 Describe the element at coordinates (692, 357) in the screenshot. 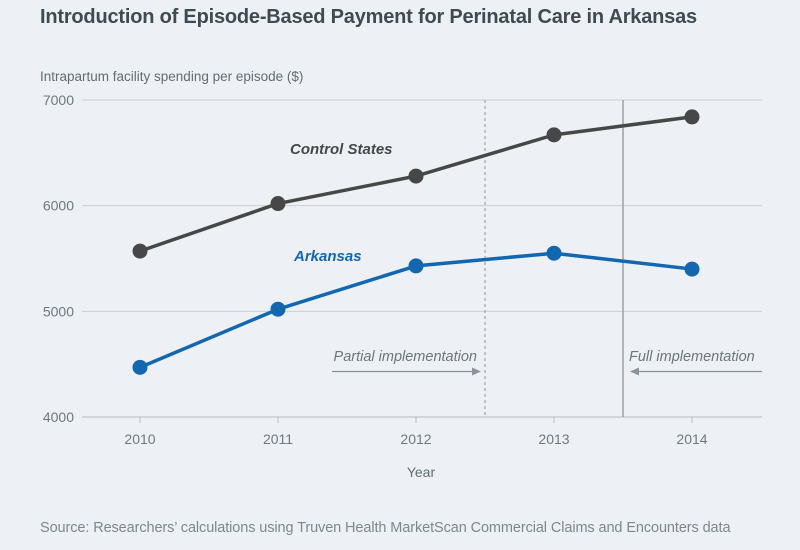

I see `annotation-full-implementation-label: Full implementation` at that location.